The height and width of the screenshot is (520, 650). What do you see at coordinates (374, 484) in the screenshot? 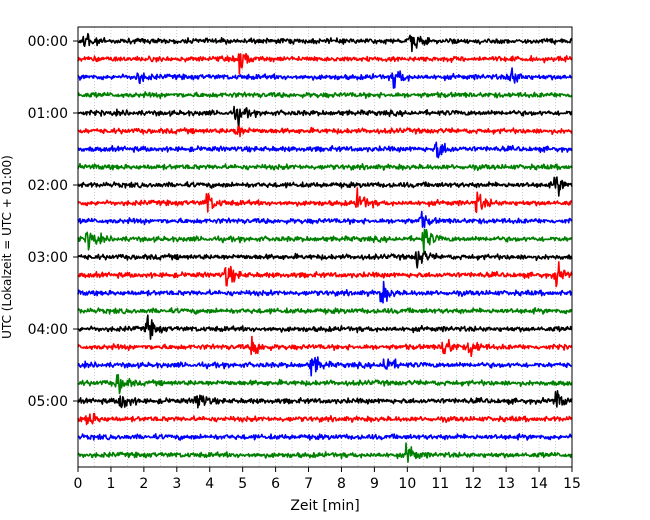
I see `x-tick-label: 9` at bounding box center [374, 484].